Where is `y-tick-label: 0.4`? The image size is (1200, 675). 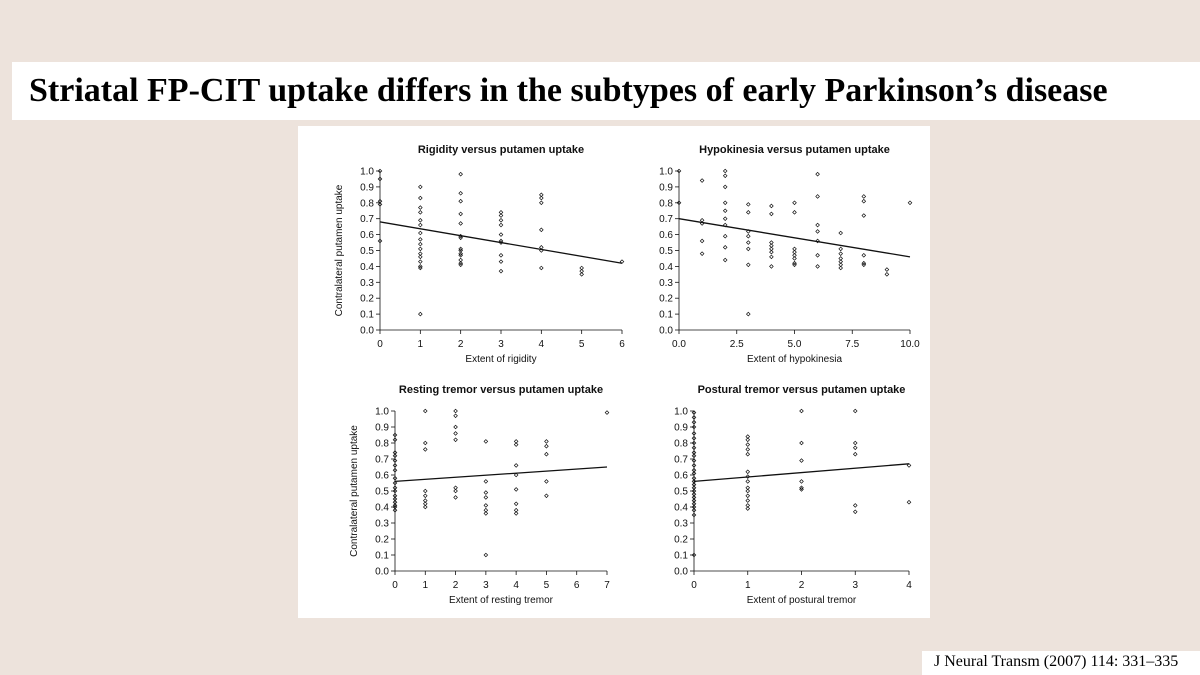 y-tick-label: 0.4 is located at coordinates (681, 508).